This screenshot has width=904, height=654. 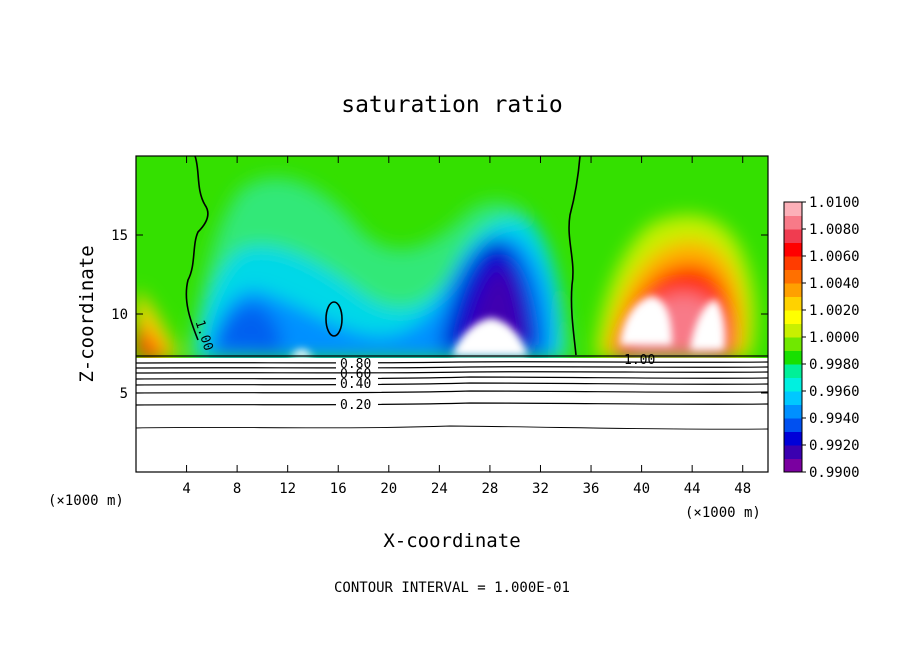 What do you see at coordinates (834, 230) in the screenshot?
I see `colorbar-label: 1.0080` at bounding box center [834, 230].